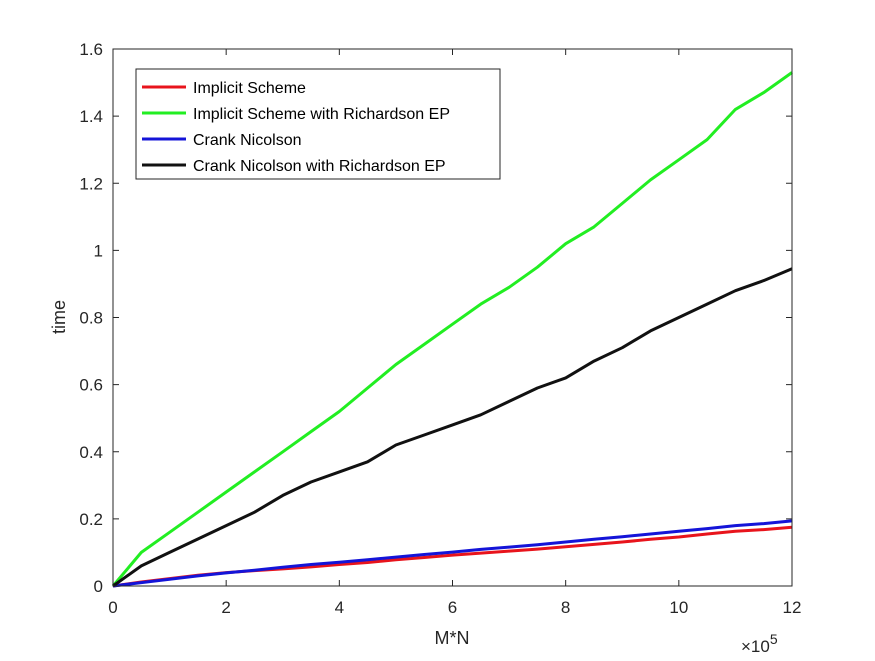 The height and width of the screenshot is (661, 875). I want to click on legend-label-2: Crank Nicolson, so click(247, 140).